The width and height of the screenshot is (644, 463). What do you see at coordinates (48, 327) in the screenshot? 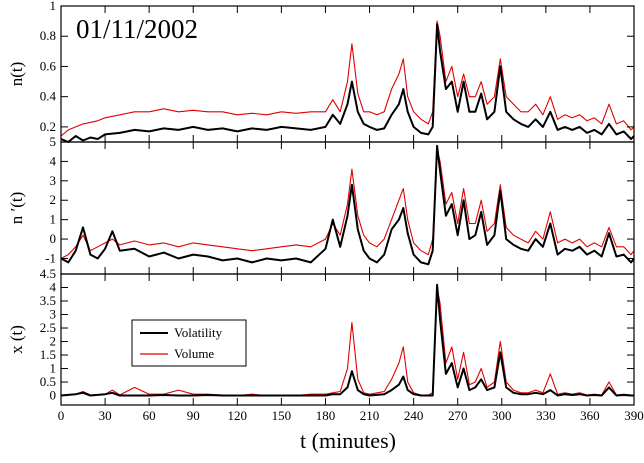
I see `y-tick-label: 2.5` at bounding box center [48, 327].